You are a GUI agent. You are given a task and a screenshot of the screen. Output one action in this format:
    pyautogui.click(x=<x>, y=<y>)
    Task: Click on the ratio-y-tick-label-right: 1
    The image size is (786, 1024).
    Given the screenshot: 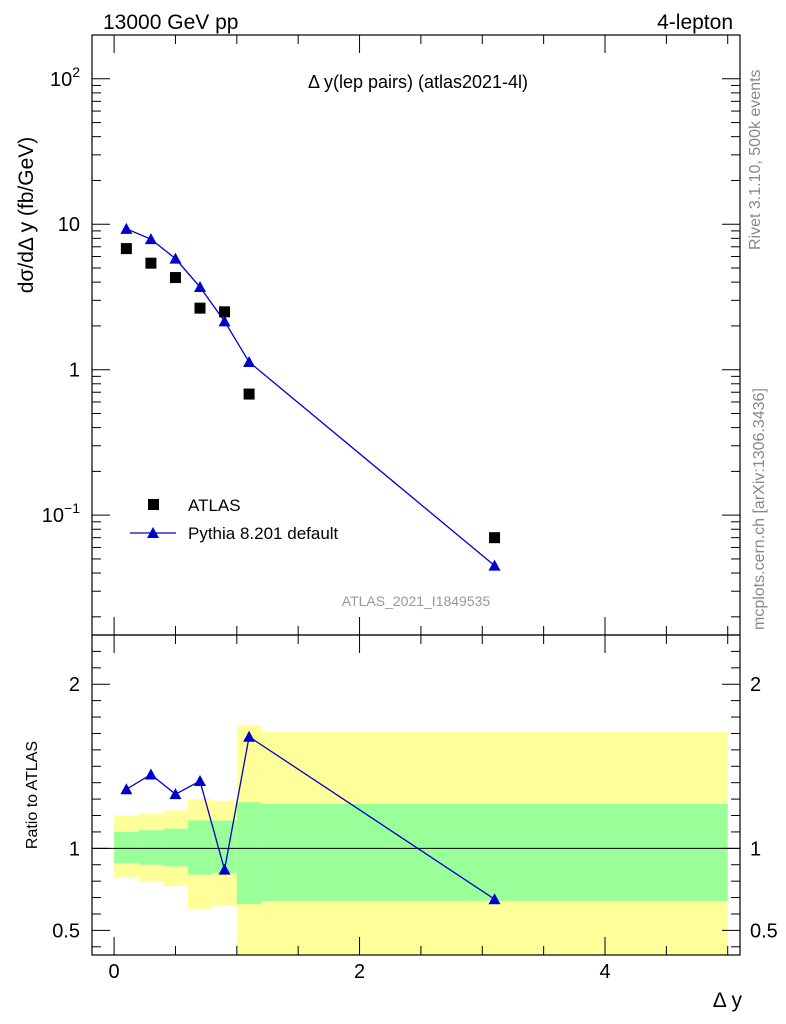 What is the action you would take?
    pyautogui.click(x=755, y=849)
    